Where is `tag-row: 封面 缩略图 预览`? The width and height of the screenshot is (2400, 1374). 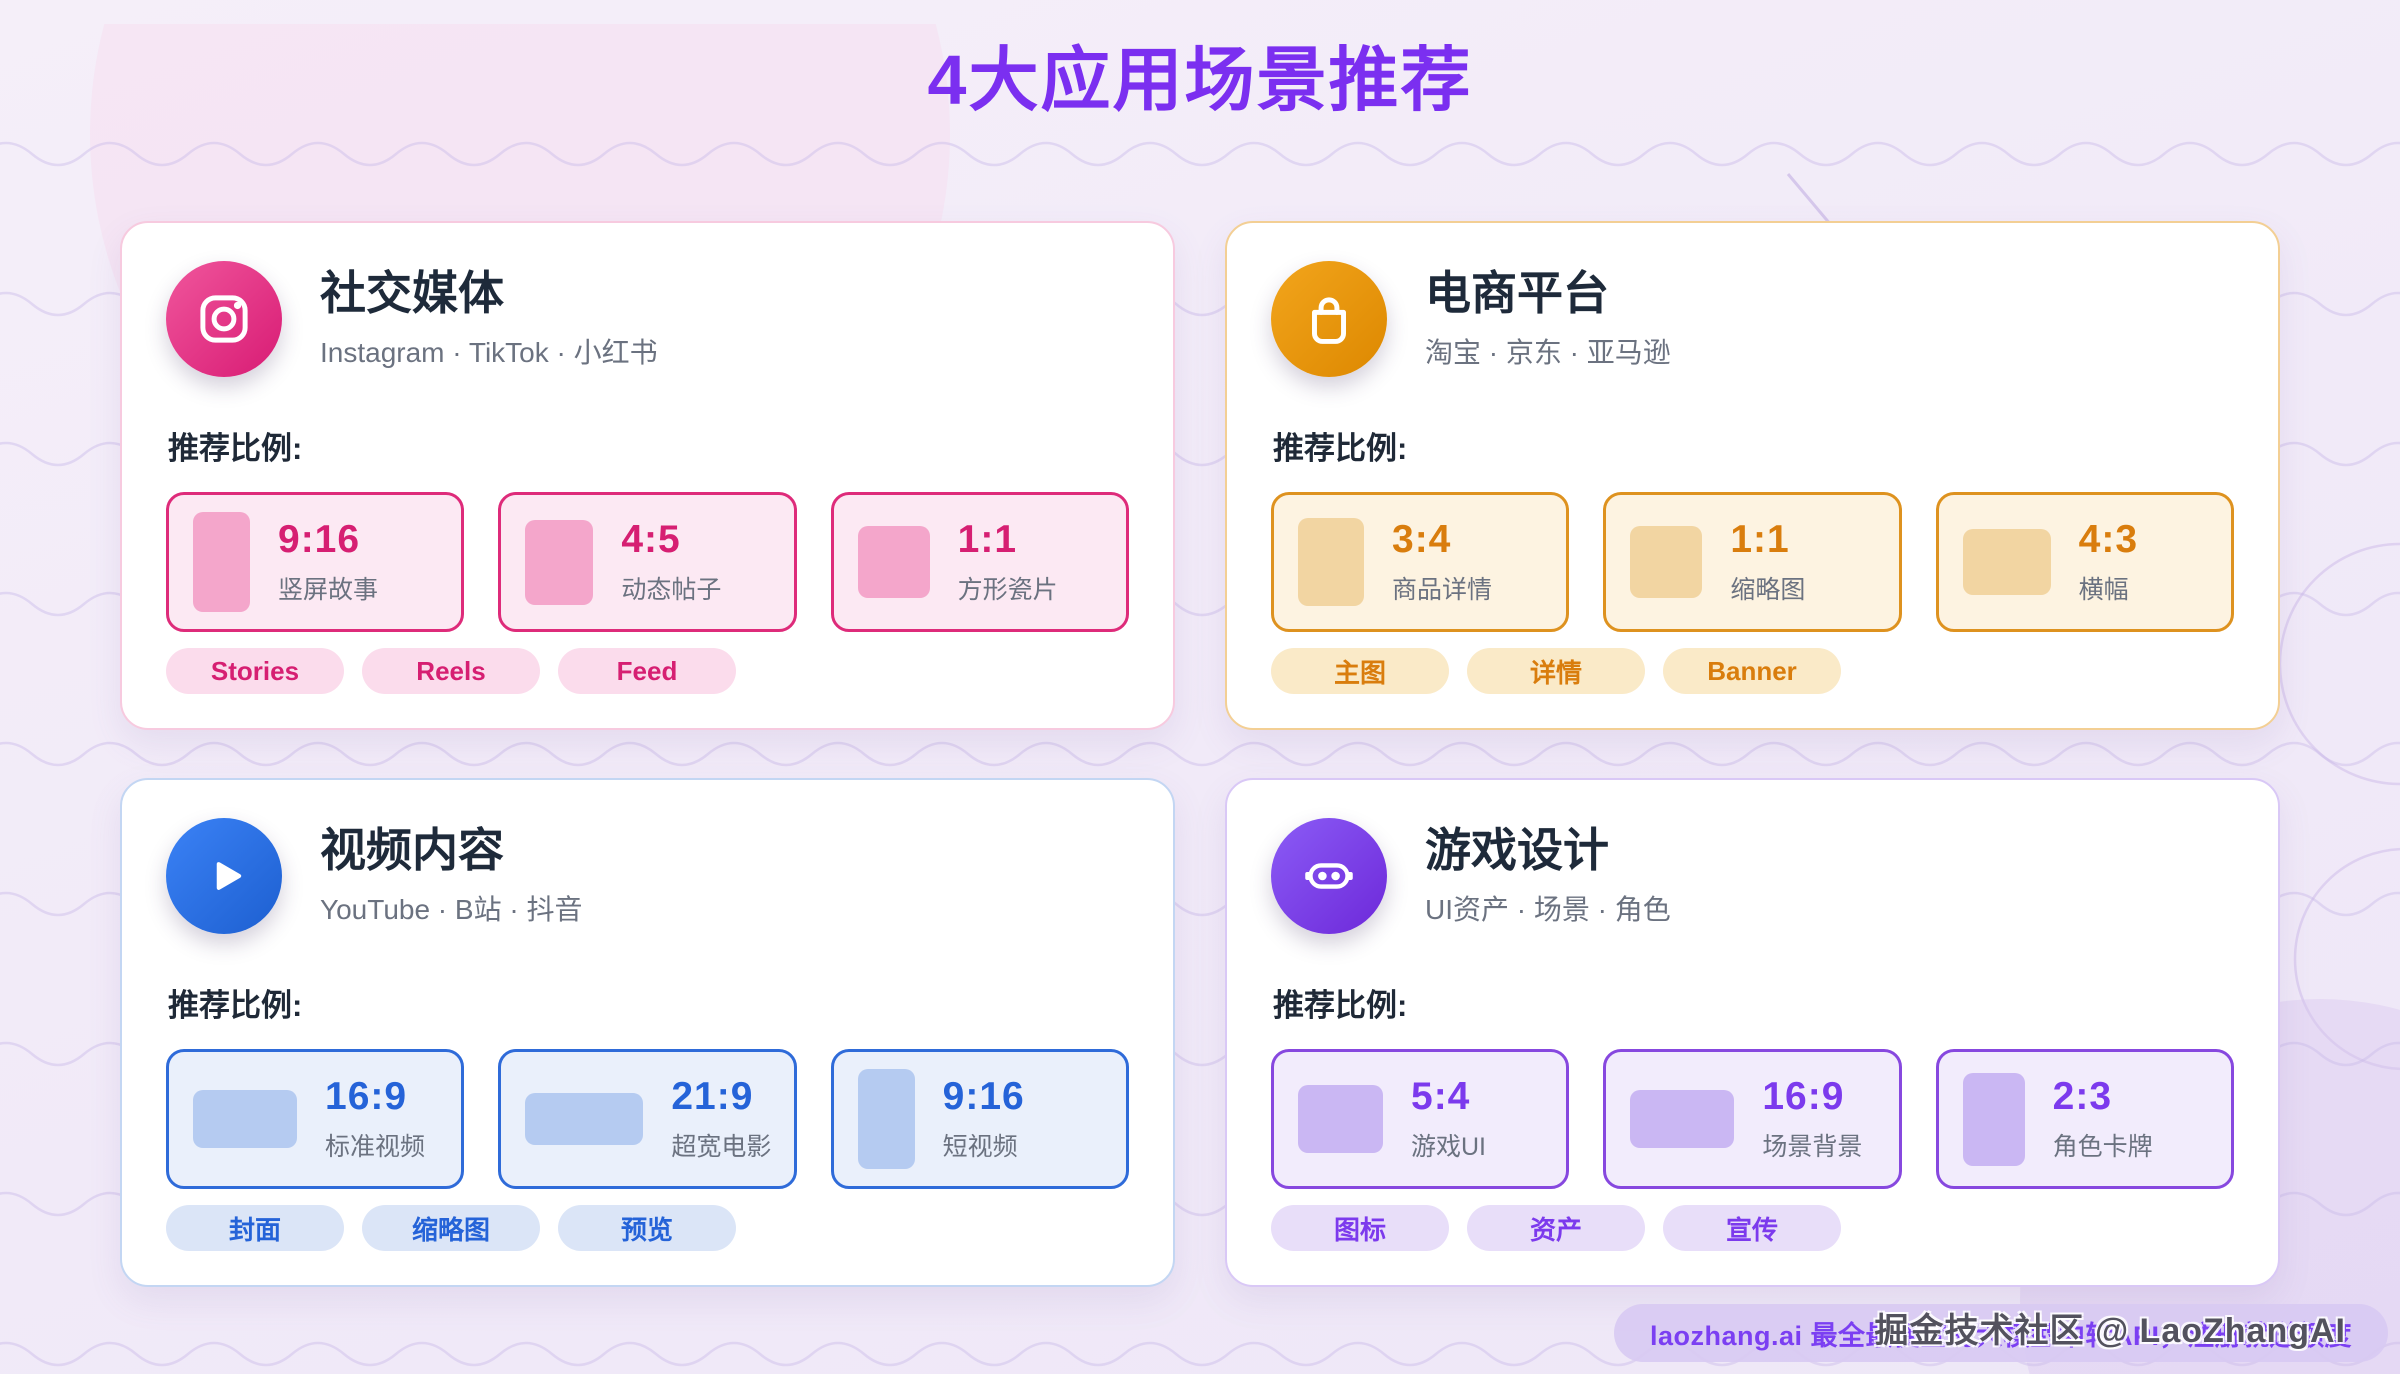
tag-row: 封面 缩略图 预览 is located at coordinates (647, 1228).